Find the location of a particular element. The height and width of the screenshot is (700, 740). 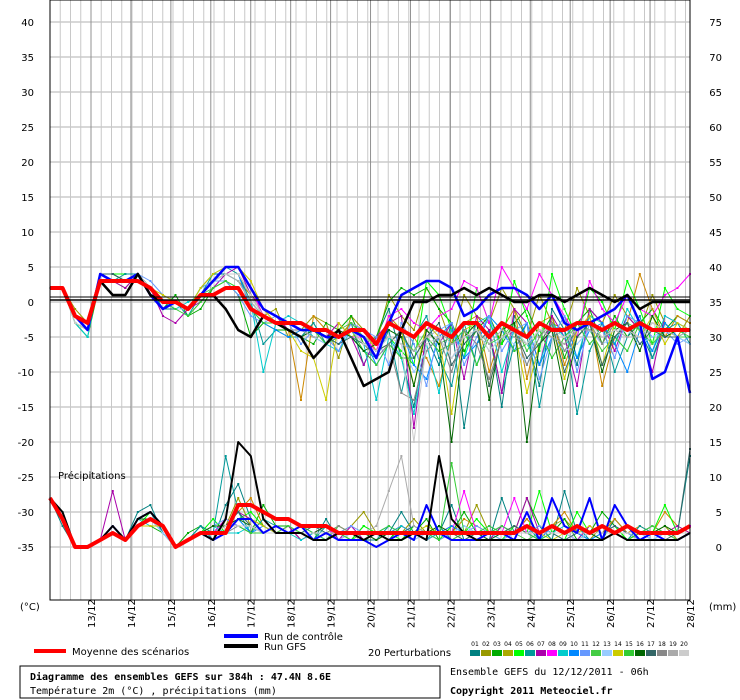

copyright: Copyright 2011 Meteociel.fr is located at coordinates (531, 691).